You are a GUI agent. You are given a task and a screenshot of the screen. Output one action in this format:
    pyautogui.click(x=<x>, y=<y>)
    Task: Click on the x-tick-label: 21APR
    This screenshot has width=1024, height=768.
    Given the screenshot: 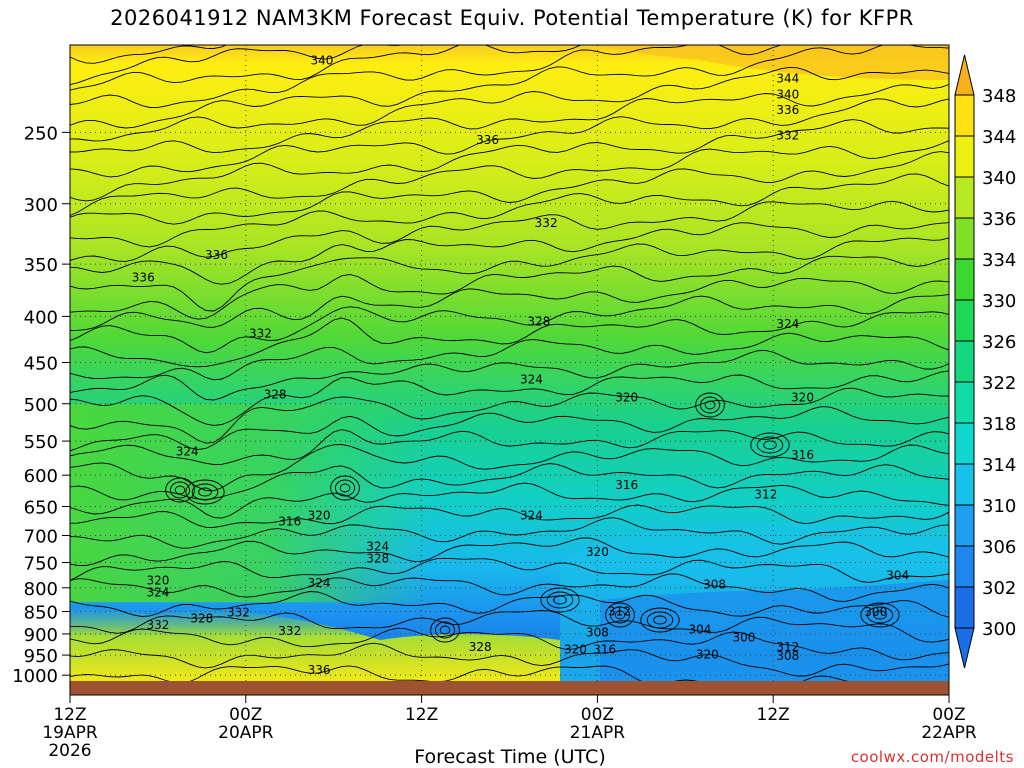 What is the action you would take?
    pyautogui.click(x=598, y=733)
    